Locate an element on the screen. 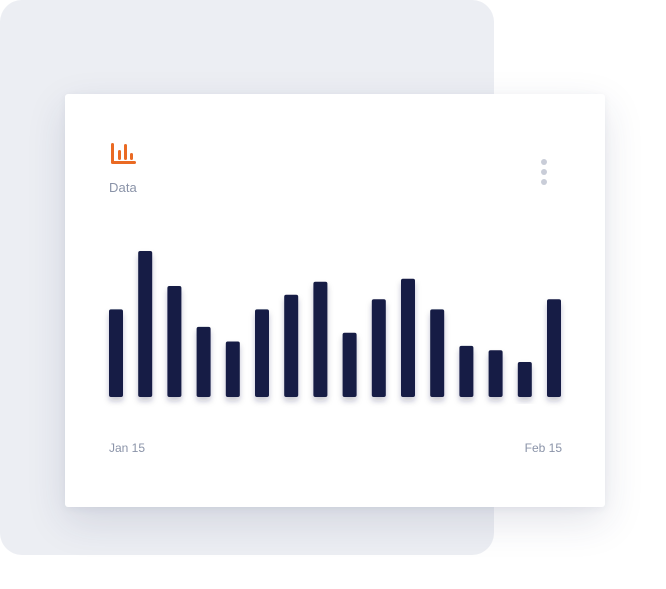 The width and height of the screenshot is (666, 589). more-options-button is located at coordinates (544, 172).